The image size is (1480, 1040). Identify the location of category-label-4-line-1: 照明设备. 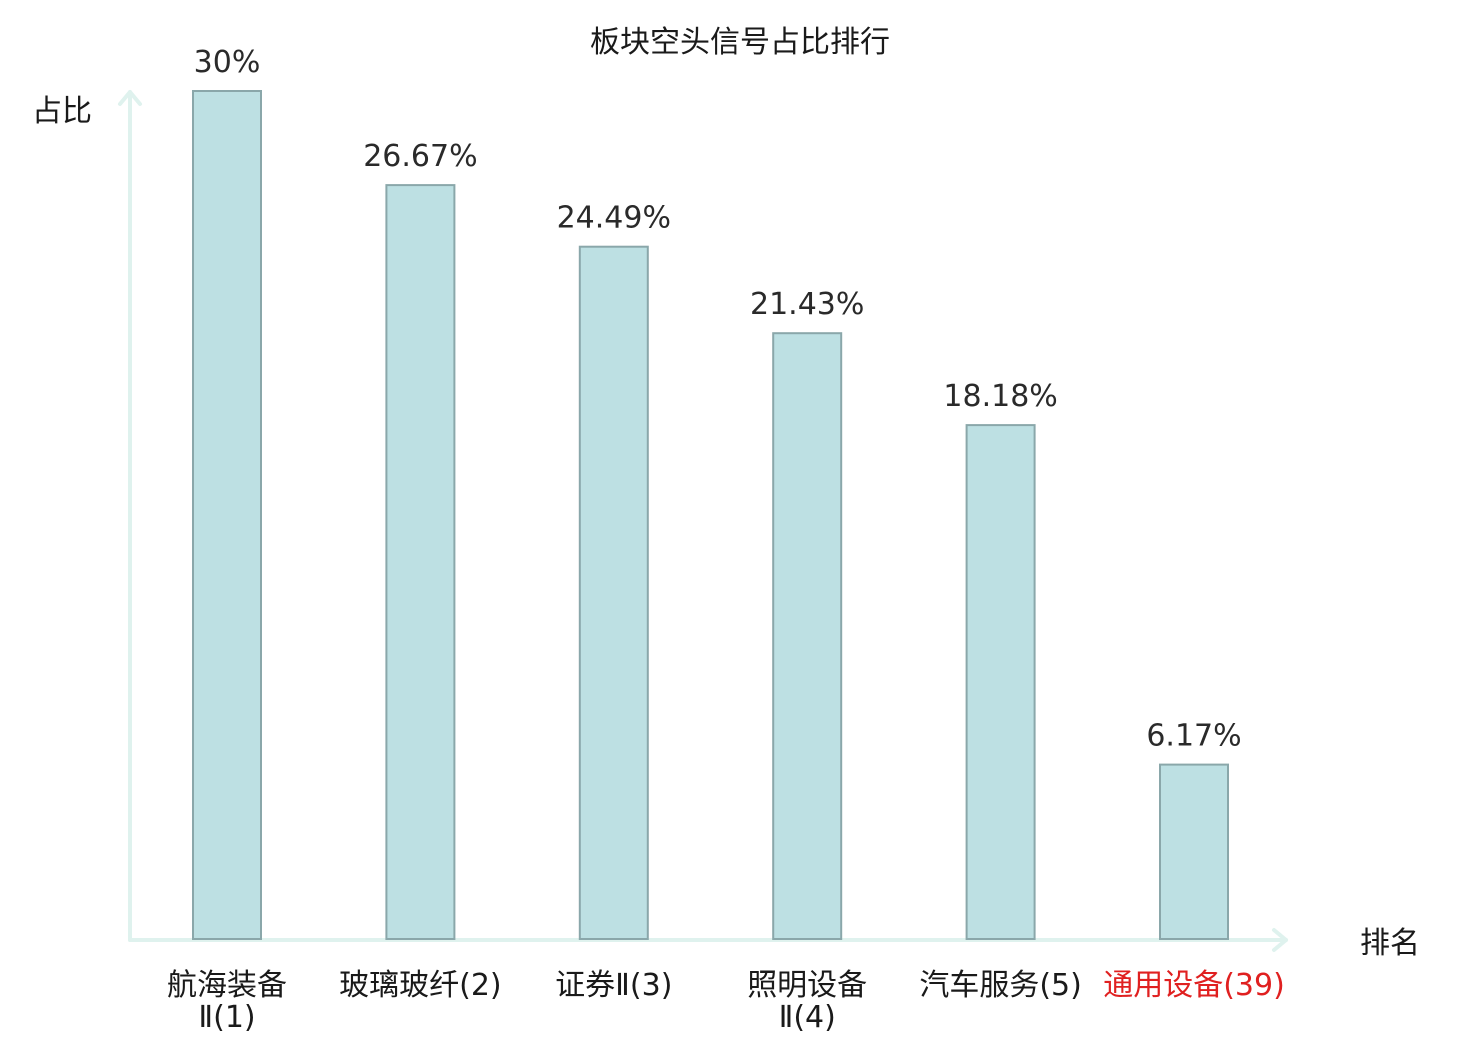
(807, 985).